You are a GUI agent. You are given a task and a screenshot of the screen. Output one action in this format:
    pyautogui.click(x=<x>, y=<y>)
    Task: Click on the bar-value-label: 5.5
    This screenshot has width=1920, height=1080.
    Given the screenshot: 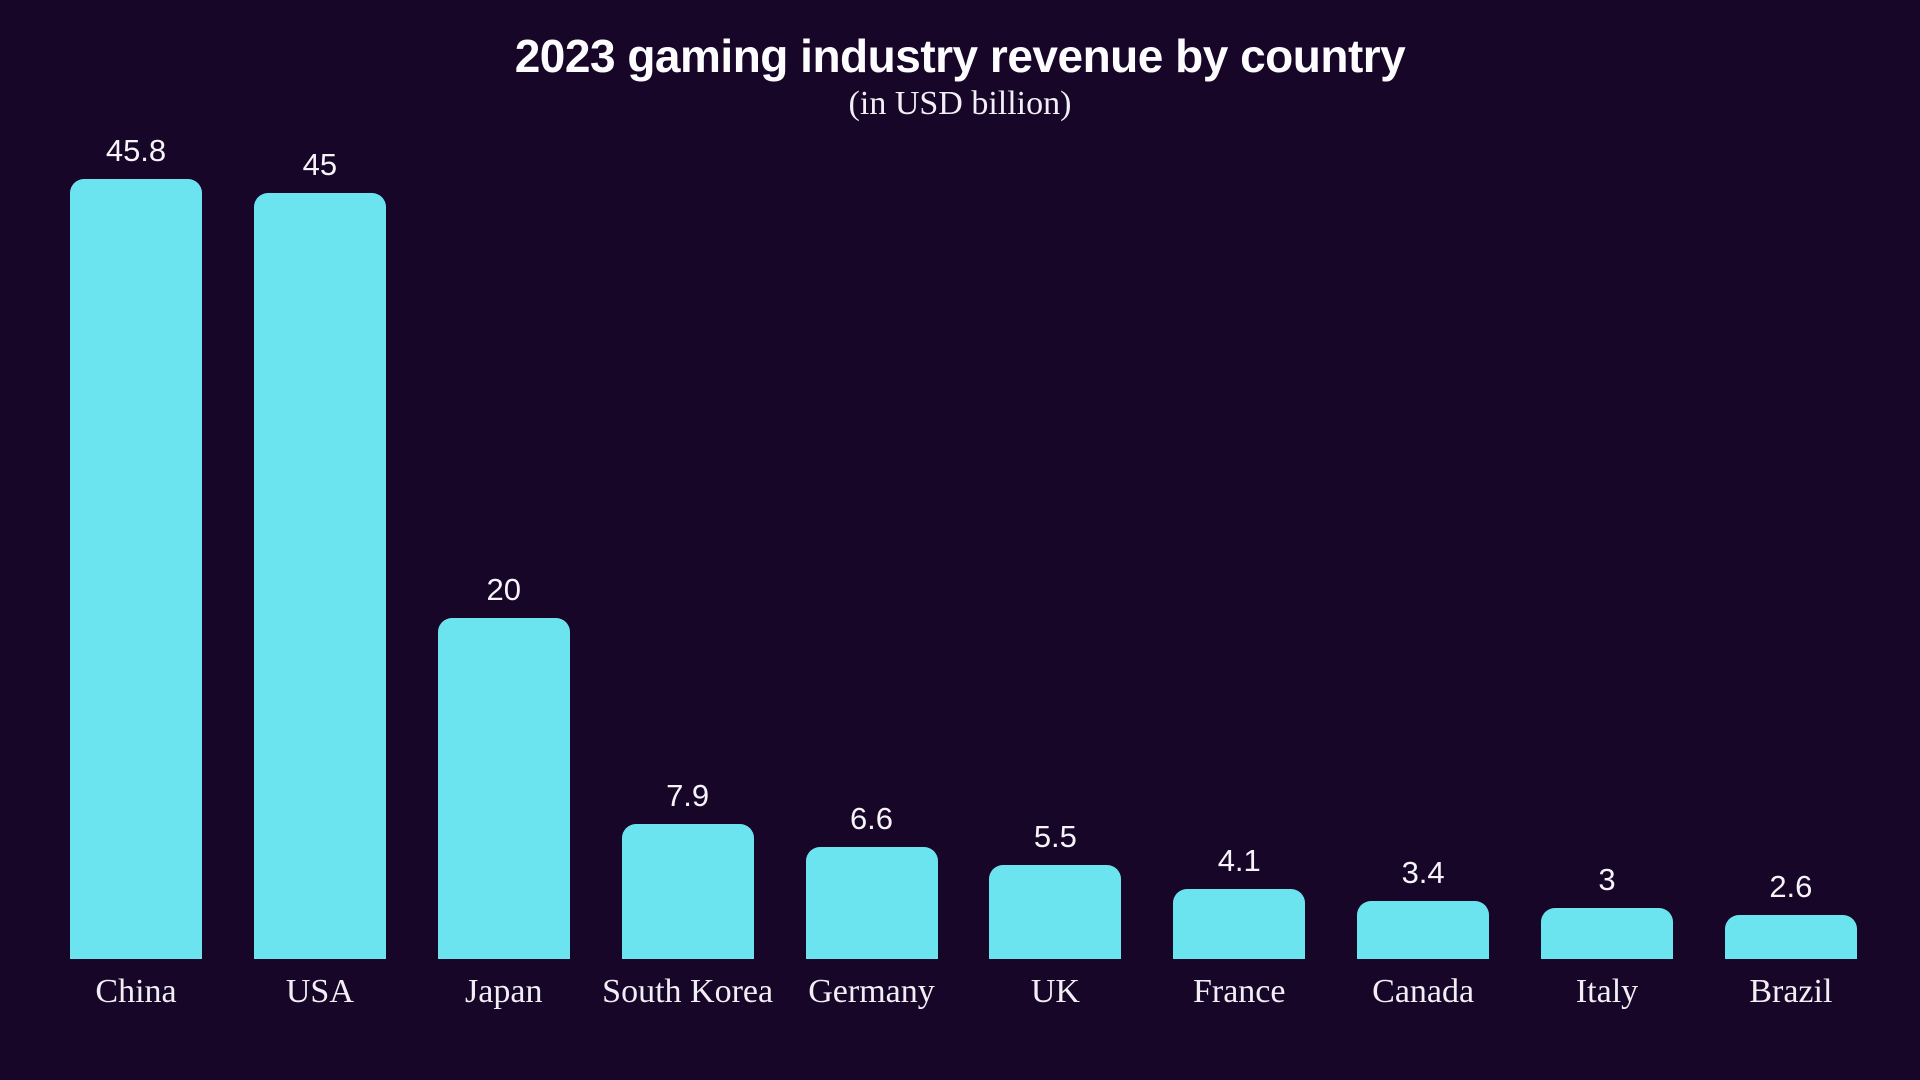 What is the action you would take?
    pyautogui.click(x=1055, y=836)
    